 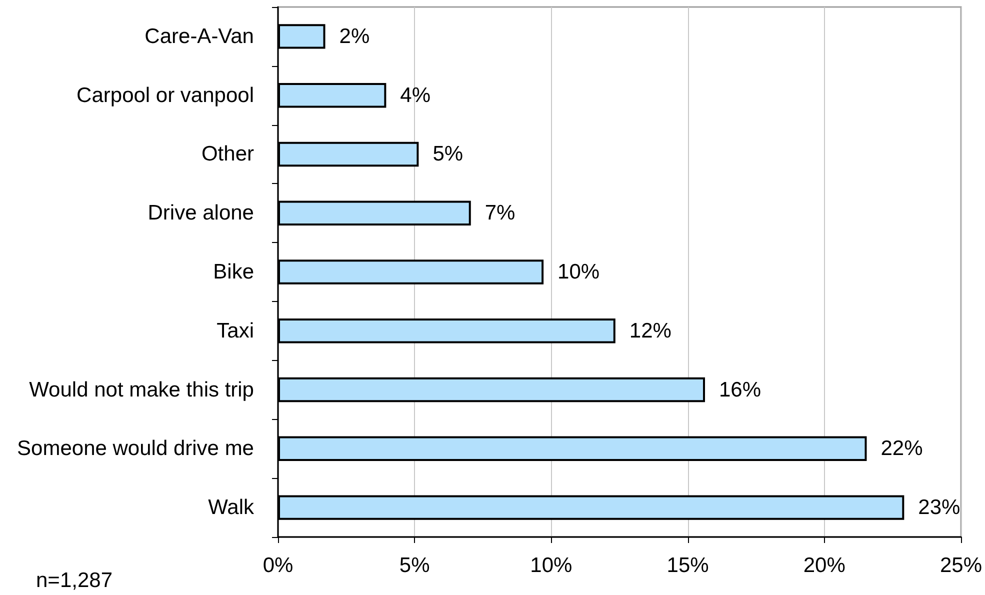 I want to click on x-tick-label: 25%, so click(x=961, y=565).